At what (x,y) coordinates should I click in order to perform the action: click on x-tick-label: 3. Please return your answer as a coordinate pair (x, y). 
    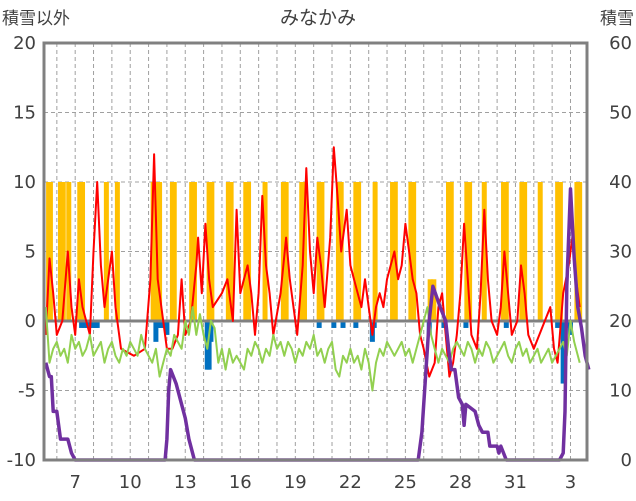
    Looking at the image, I should click on (570, 482).